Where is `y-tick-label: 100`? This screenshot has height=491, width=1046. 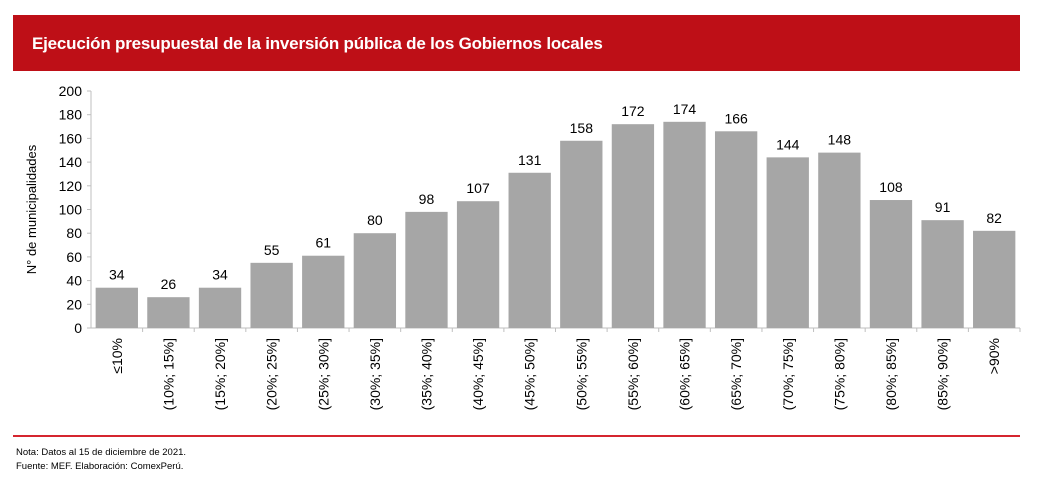
y-tick-label: 100 is located at coordinates (71, 210).